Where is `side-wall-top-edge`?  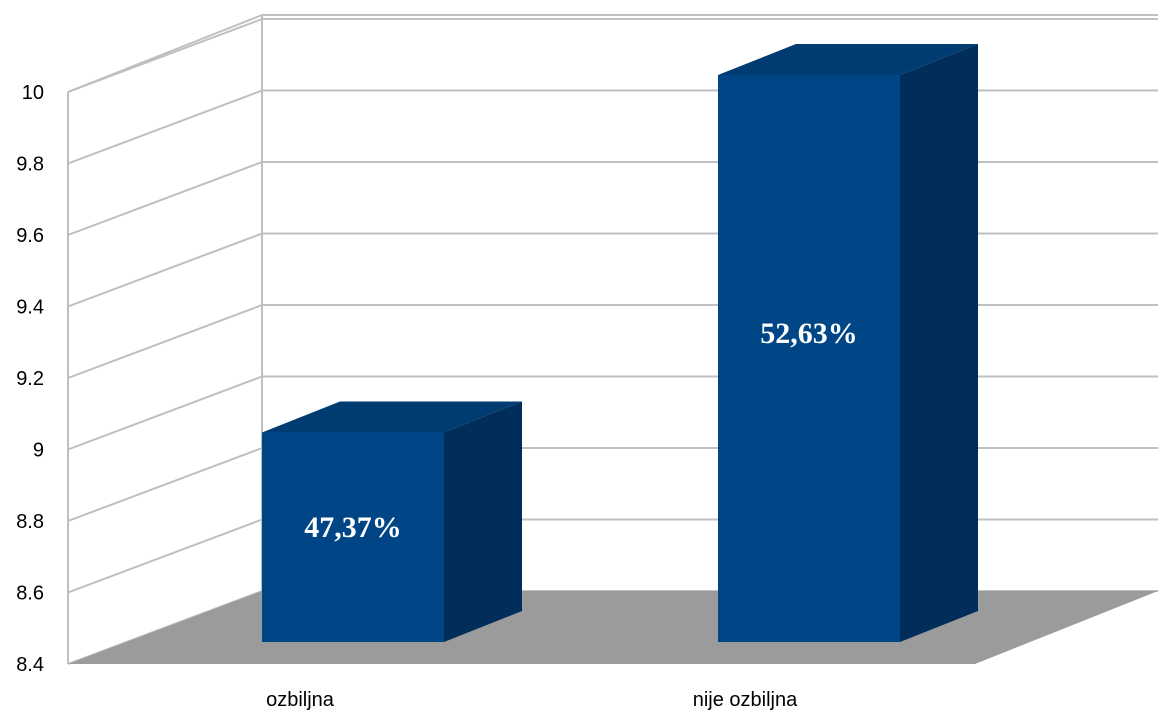
side-wall-top-edge is located at coordinates (165, 53).